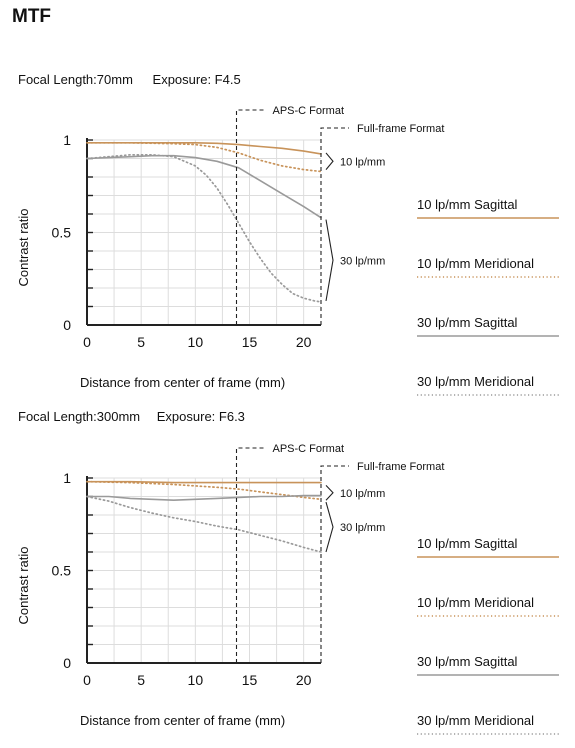  What do you see at coordinates (32, 16) in the screenshot?
I see `page-title: MTF` at bounding box center [32, 16].